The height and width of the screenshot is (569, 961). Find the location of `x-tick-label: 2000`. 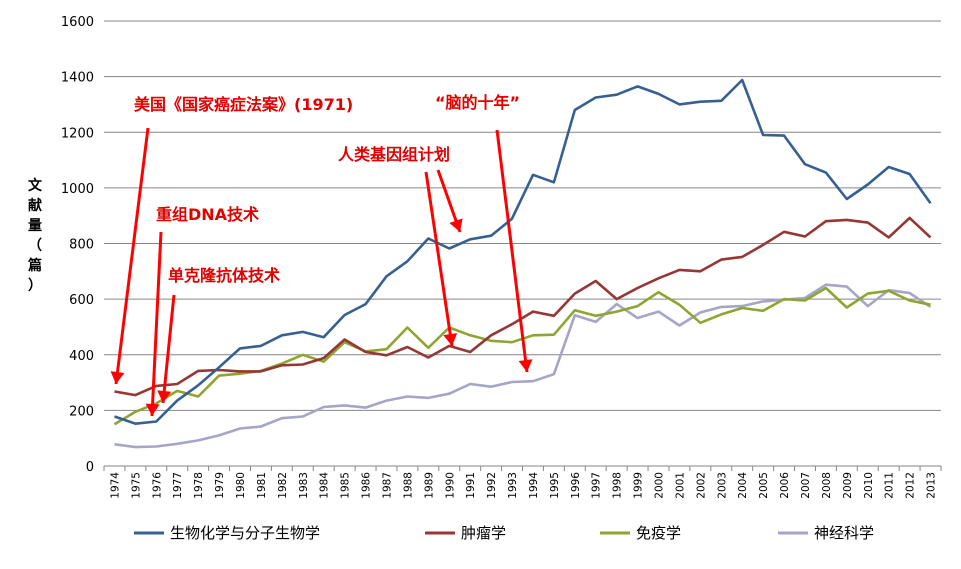

x-tick-label: 2000 is located at coordinates (660, 485).